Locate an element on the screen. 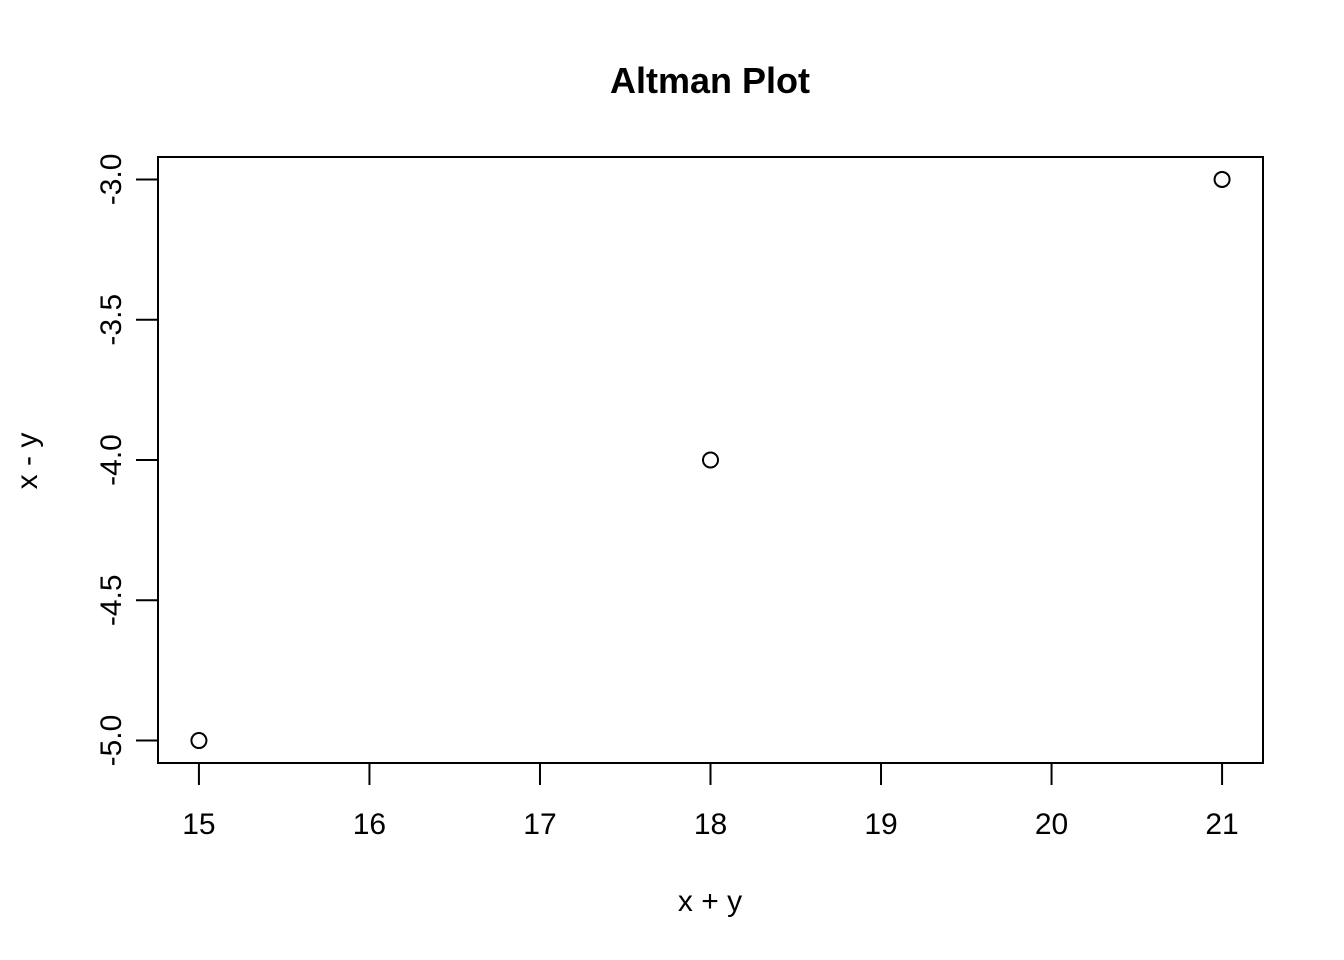 The height and width of the screenshot is (960, 1344). x-tick-label: 21 is located at coordinates (1221, 824).